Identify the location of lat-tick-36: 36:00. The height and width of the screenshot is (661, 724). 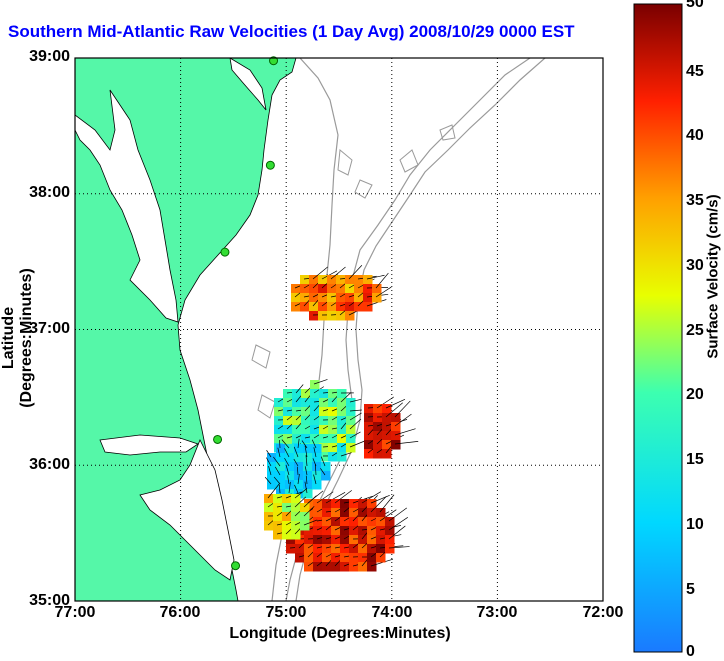
(46, 465).